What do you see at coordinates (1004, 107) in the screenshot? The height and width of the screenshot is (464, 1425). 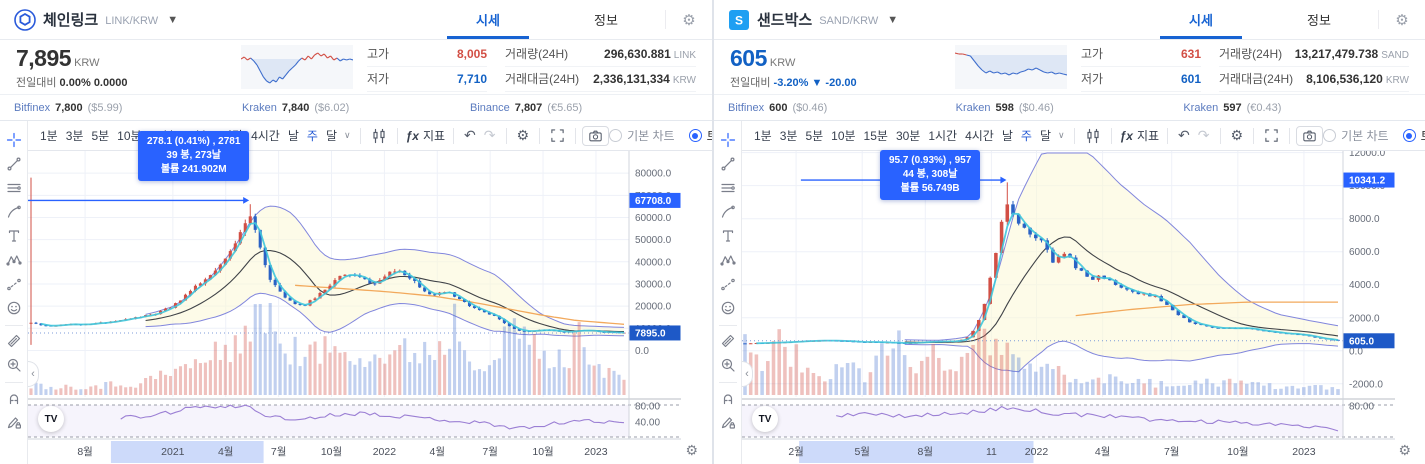 I see `exchange-quote-kraken: Kraken 598 ($0.46)` at bounding box center [1004, 107].